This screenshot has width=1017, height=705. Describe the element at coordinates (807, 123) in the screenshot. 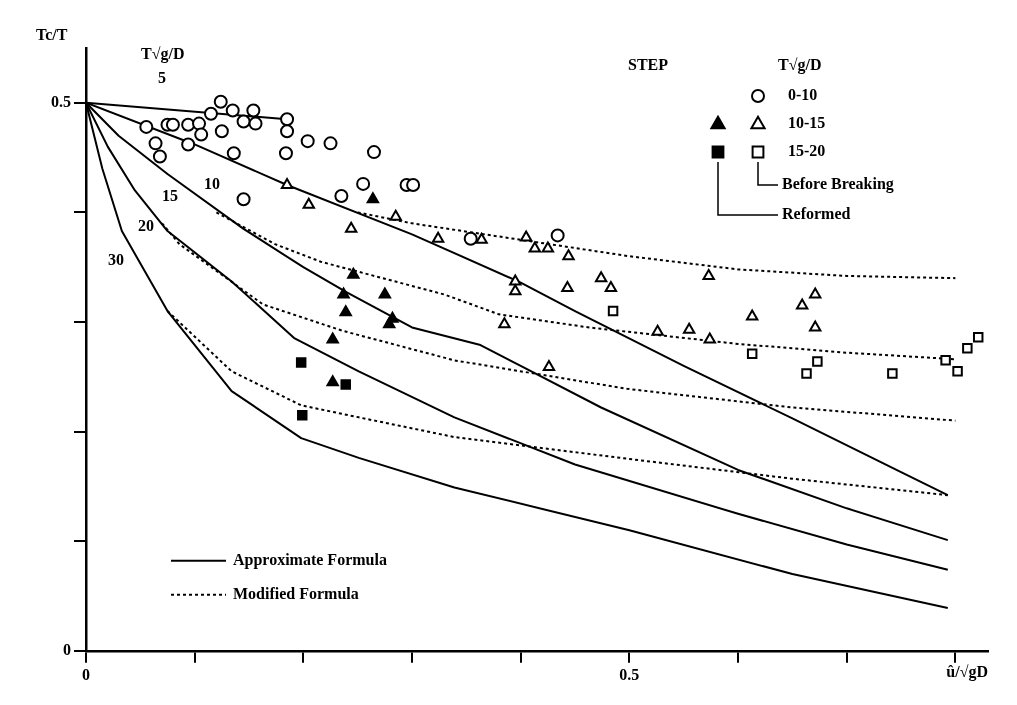

I see `legend-label: 10-15` at that location.